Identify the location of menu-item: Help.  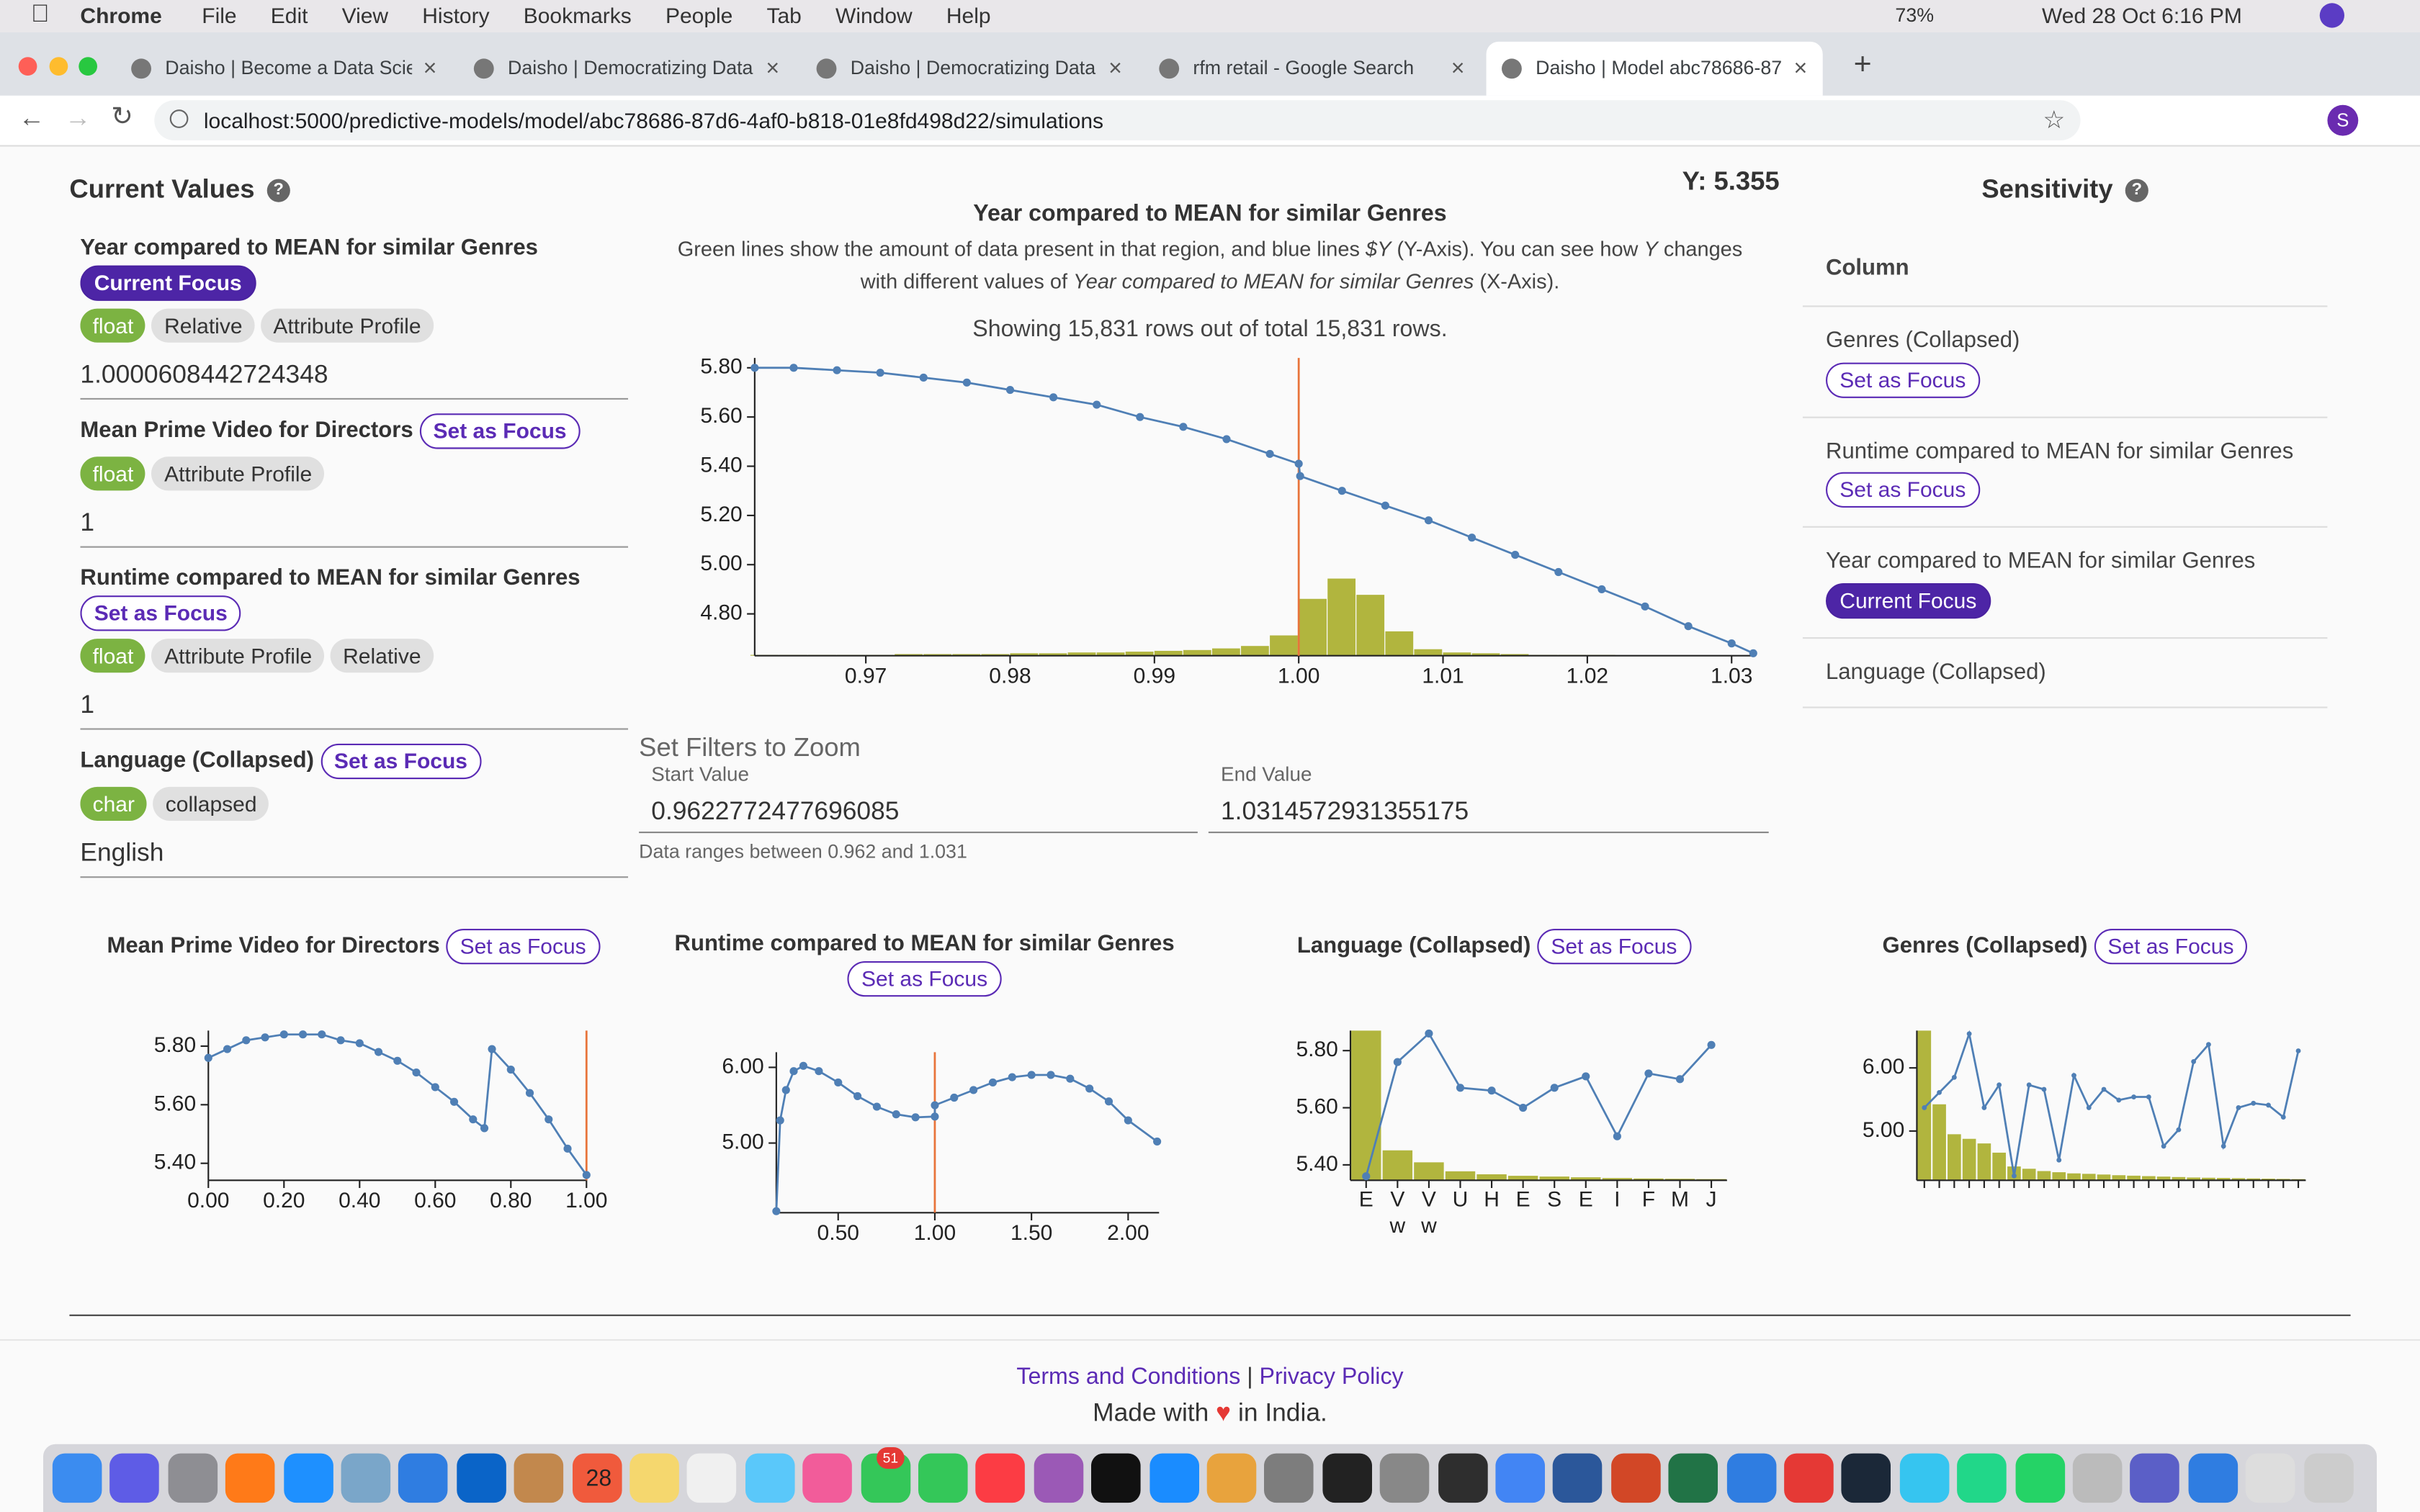
(968, 15).